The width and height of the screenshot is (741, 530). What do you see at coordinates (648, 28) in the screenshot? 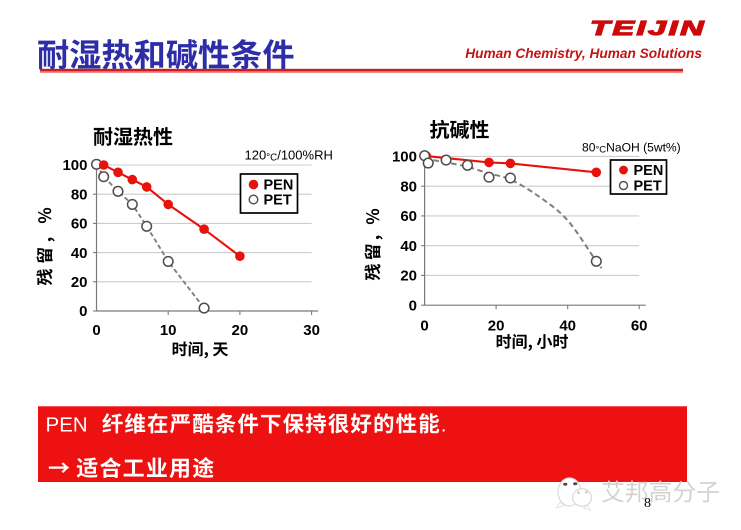
I see `svg-text: TEIJIN` at bounding box center [648, 28].